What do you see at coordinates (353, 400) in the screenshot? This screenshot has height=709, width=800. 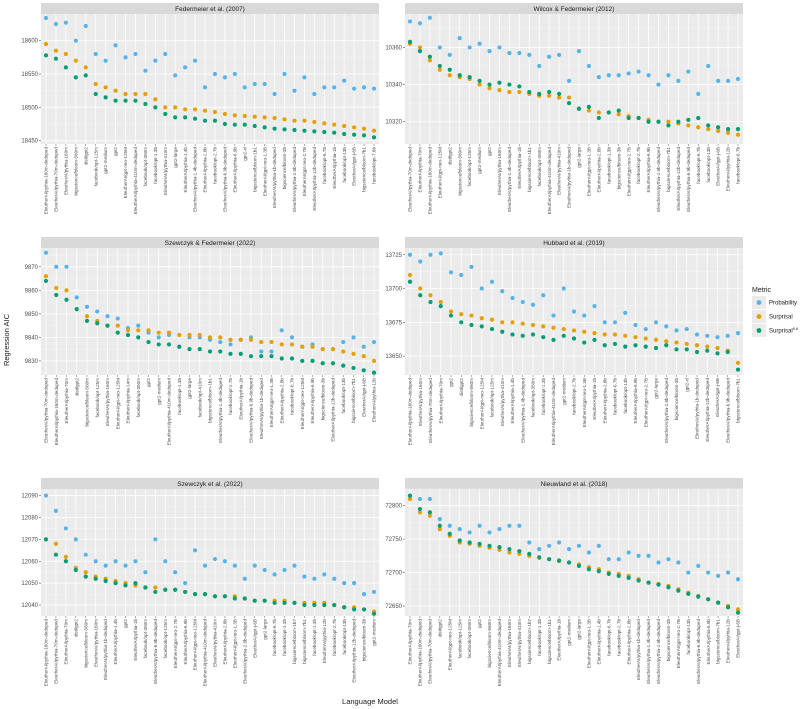 I see `x-tick-label: bigscience/bloom-7b1` at bounding box center [353, 400].